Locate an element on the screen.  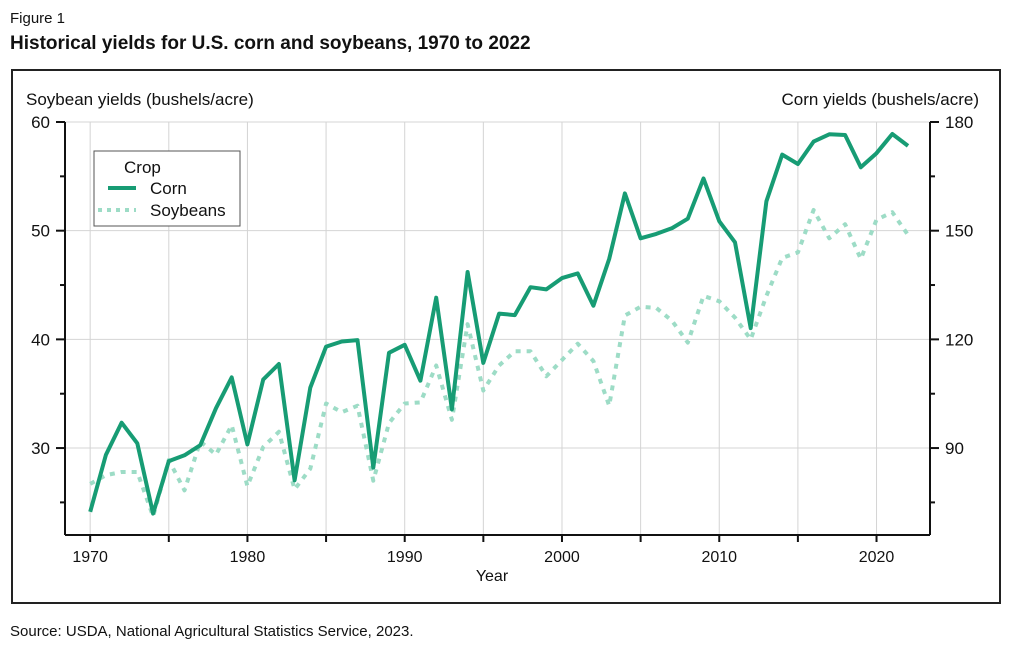
x-tick-label: 2000 is located at coordinates (562, 557).